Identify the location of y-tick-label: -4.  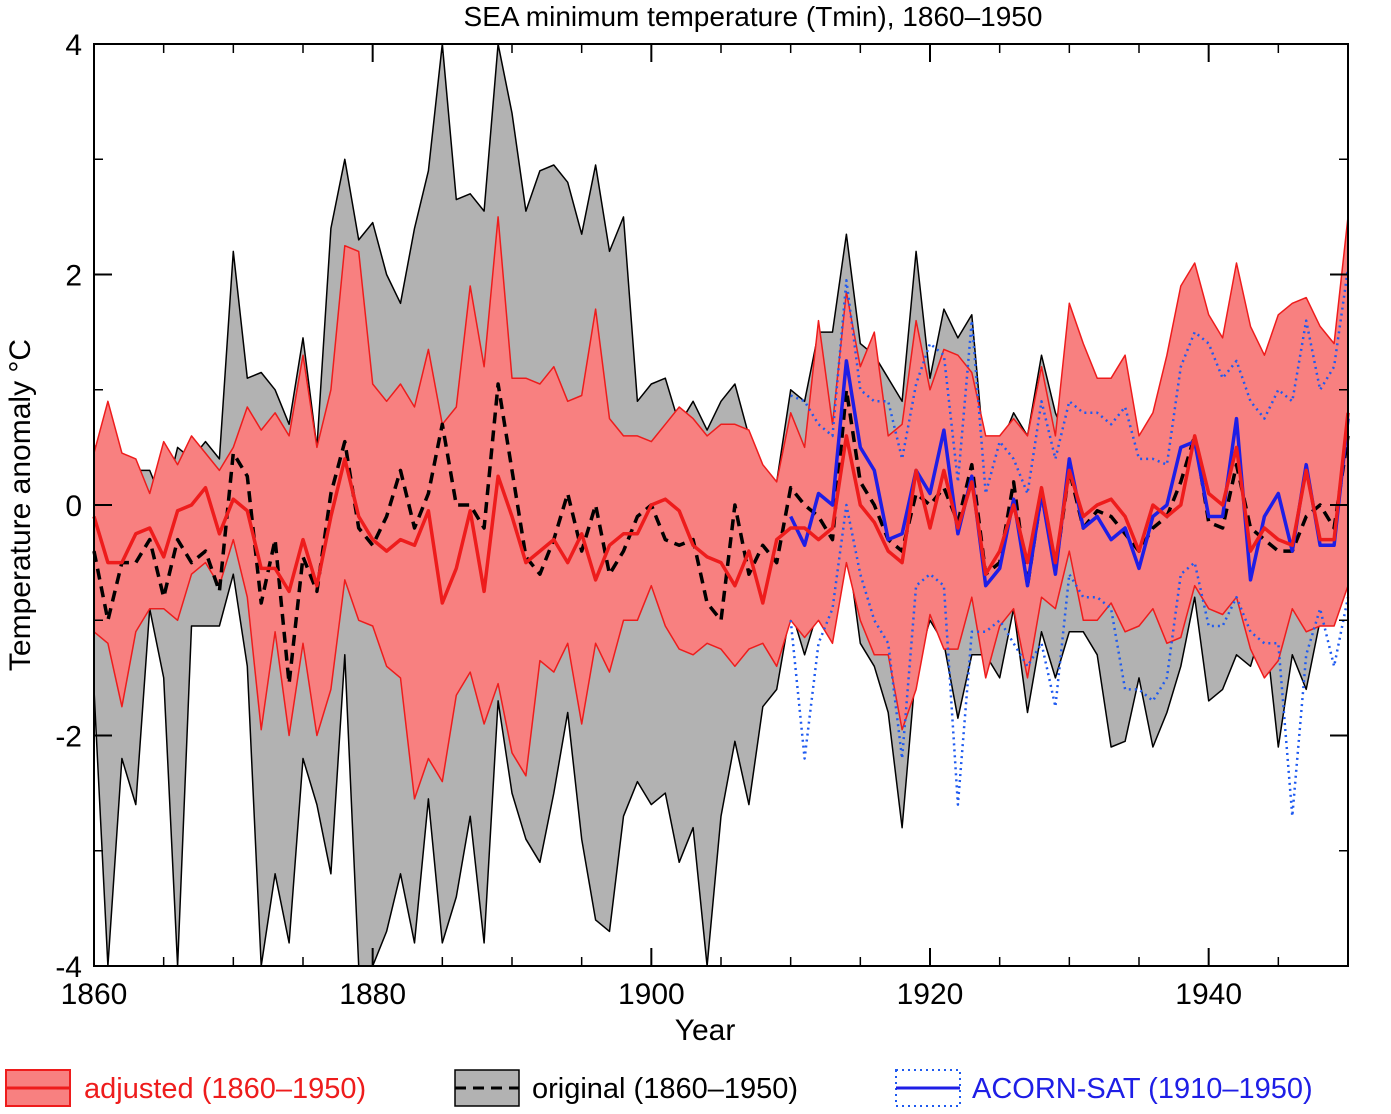
(68, 967).